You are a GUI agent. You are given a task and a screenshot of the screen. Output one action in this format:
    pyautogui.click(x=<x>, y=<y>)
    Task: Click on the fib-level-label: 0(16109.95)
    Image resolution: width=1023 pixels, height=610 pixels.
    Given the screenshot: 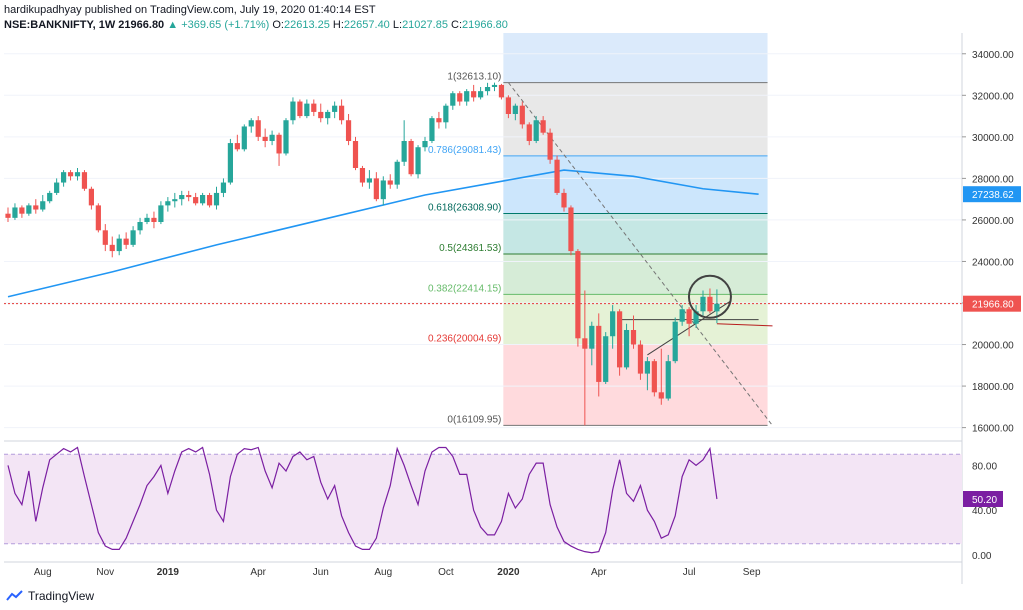 What is the action you would take?
    pyautogui.click(x=474, y=419)
    